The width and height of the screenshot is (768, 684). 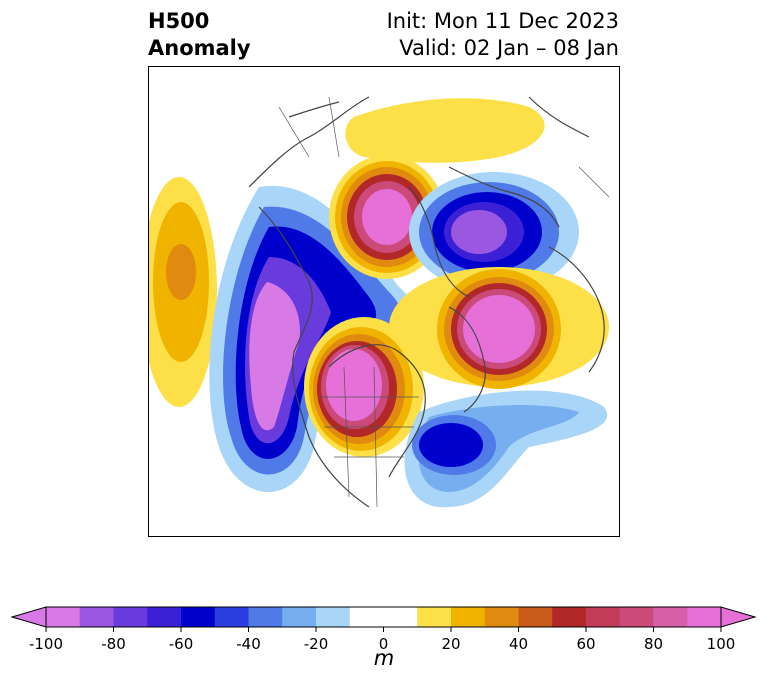 I want to click on title-variable: H500, so click(x=179, y=21).